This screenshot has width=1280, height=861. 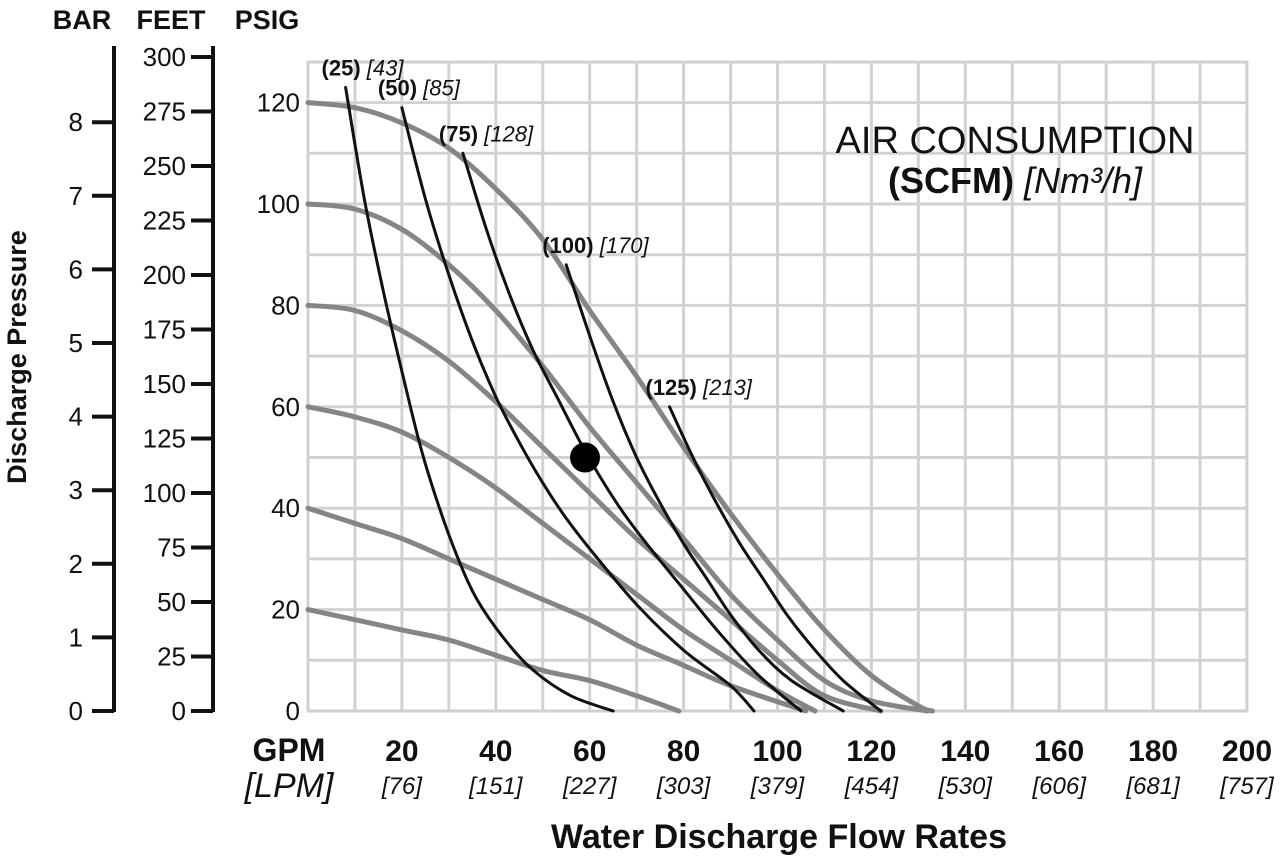 What do you see at coordinates (777, 751) in the screenshot?
I see `x-tick-label-gpm: 100` at bounding box center [777, 751].